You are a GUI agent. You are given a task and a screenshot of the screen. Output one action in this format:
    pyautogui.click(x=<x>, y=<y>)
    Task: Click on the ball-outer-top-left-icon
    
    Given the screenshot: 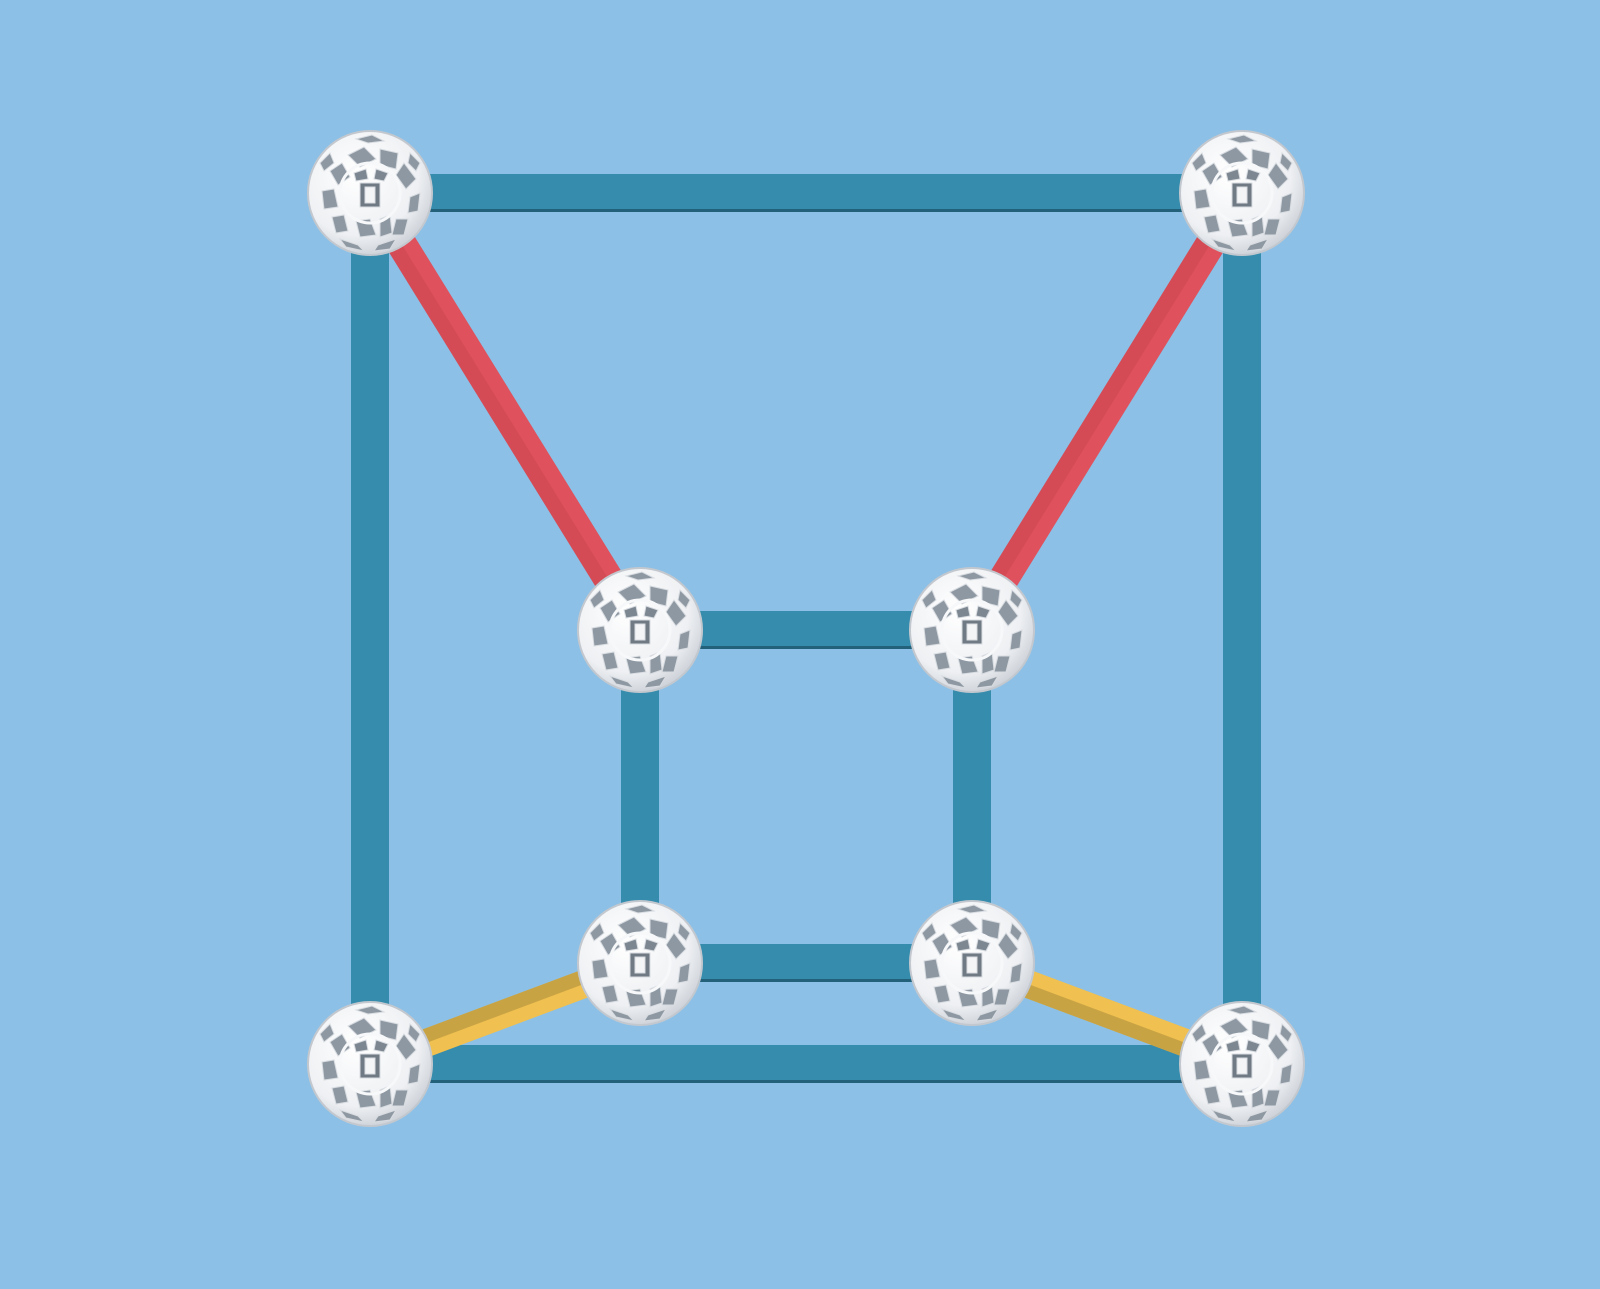 What is the action you would take?
    pyautogui.click(x=370, y=193)
    